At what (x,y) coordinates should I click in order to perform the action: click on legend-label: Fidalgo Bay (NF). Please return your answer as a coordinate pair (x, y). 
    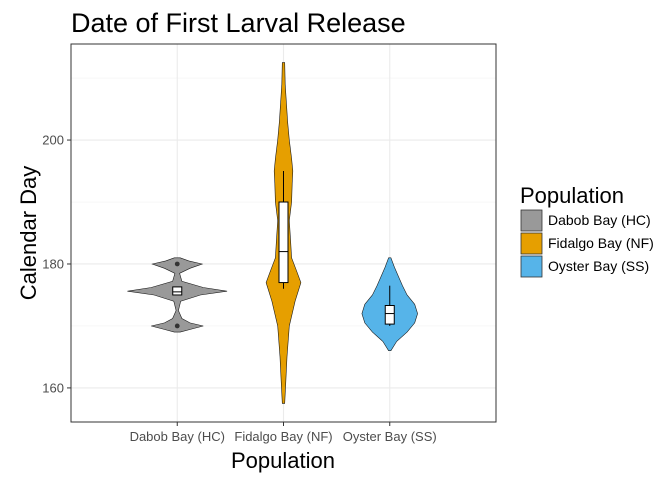
    Looking at the image, I should click on (601, 243).